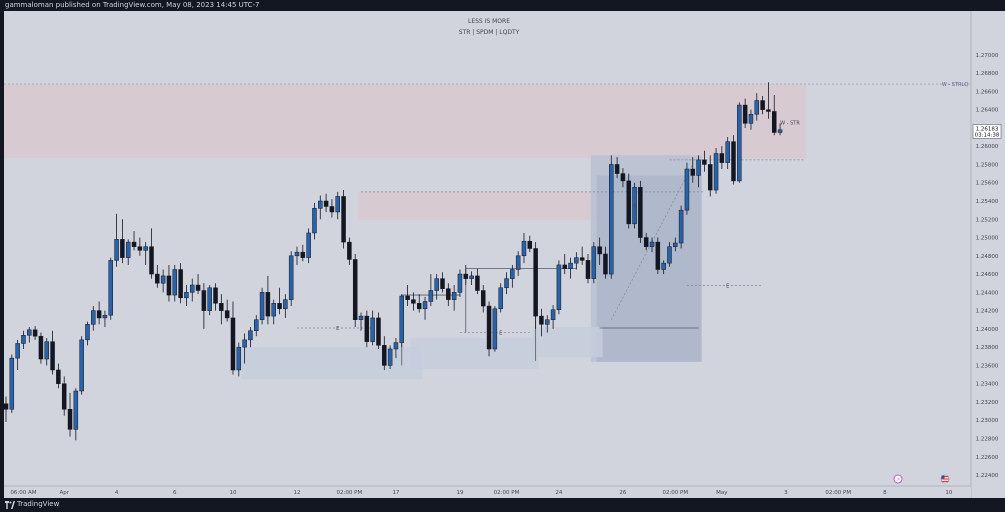 The width and height of the screenshot is (1005, 512). What do you see at coordinates (987, 275) in the screenshot?
I see `price-tick-12: 1.24600` at bounding box center [987, 275].